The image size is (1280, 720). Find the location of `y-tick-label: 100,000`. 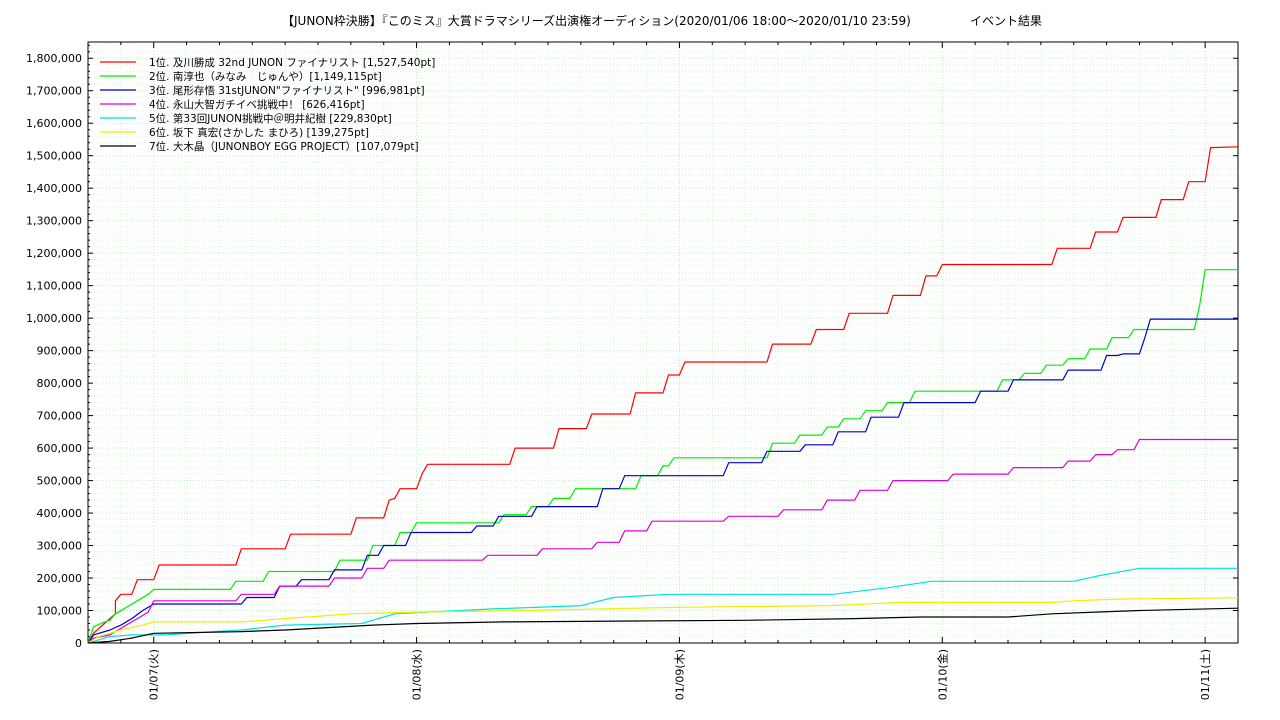

y-tick-label: 100,000 is located at coordinates (60, 611).